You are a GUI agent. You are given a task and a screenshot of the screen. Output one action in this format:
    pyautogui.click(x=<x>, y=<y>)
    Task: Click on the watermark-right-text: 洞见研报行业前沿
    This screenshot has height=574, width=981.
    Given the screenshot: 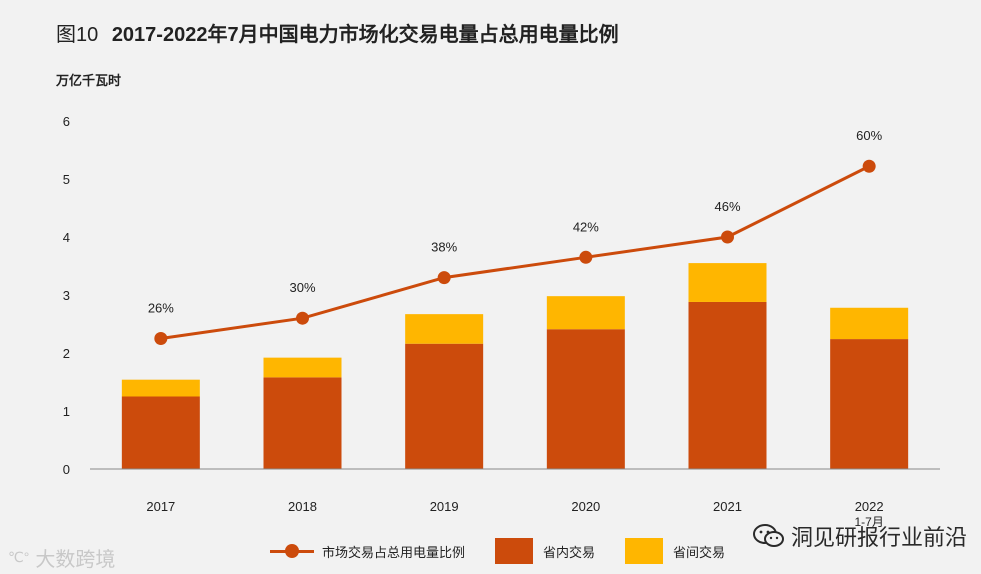 What is the action you would take?
    pyautogui.click(x=878, y=537)
    